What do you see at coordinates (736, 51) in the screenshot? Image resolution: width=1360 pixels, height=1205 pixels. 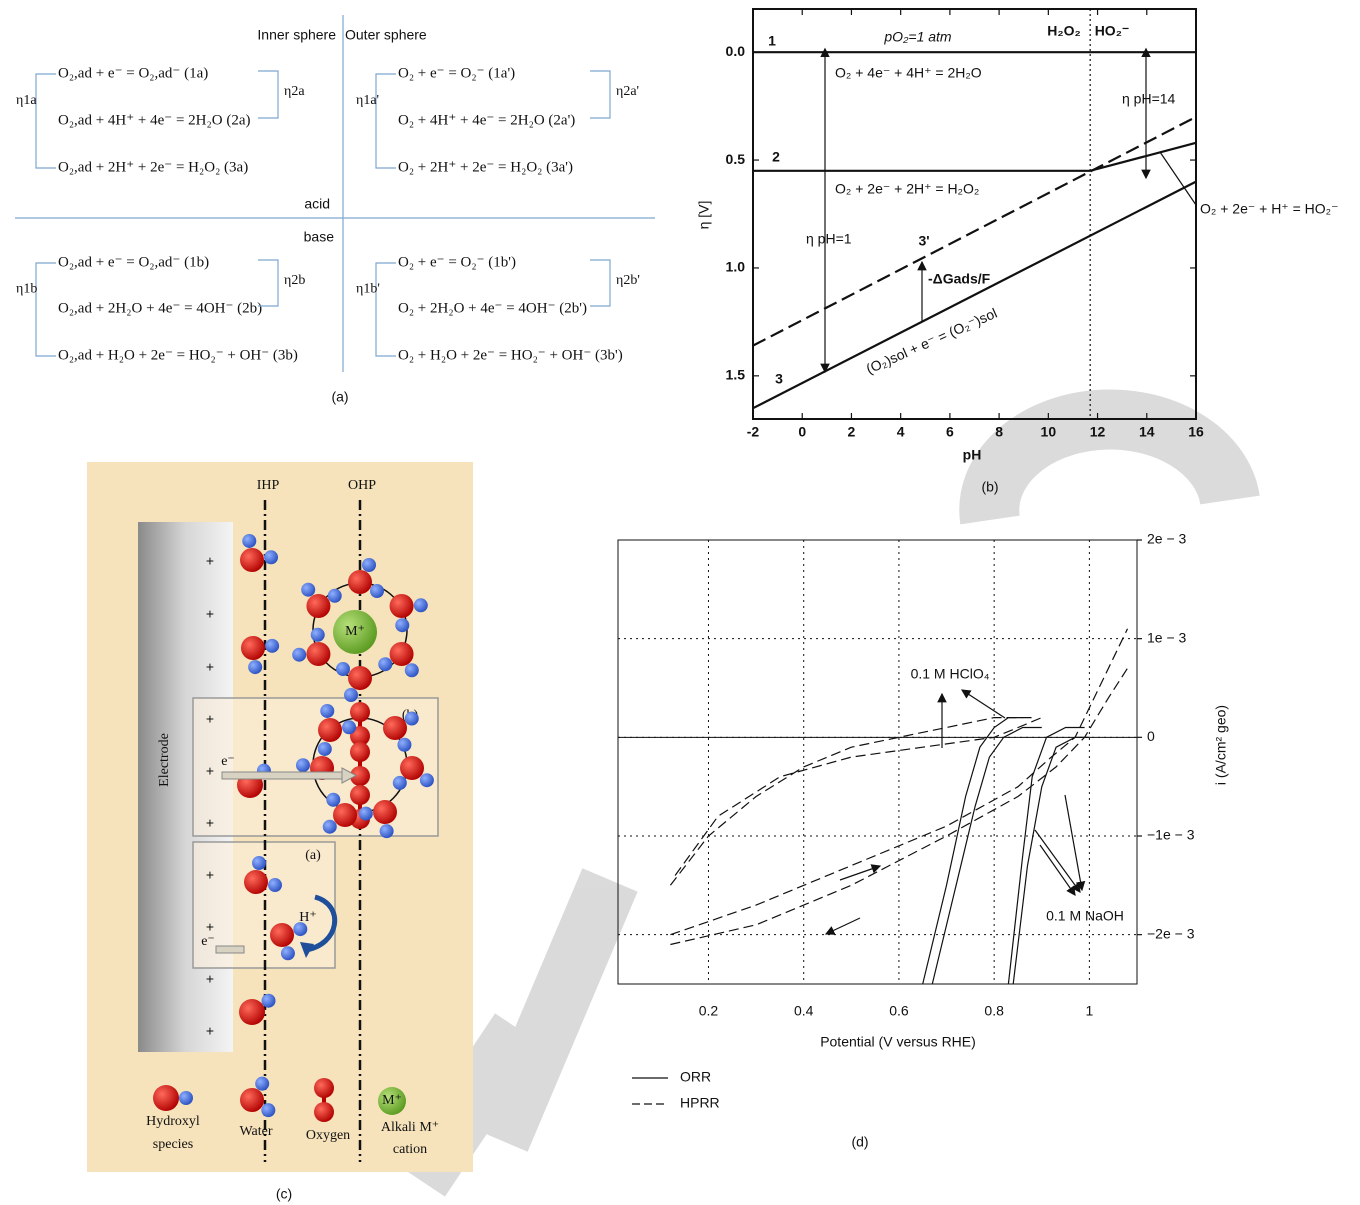 I see `y-tick-label: 0.0` at bounding box center [736, 51].